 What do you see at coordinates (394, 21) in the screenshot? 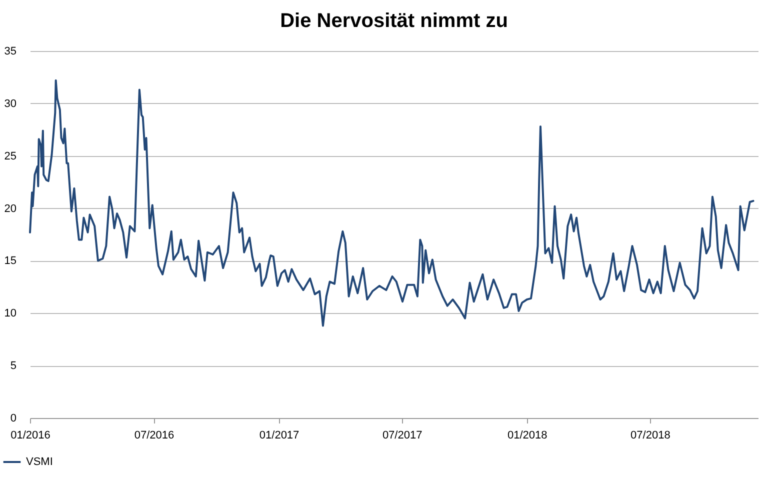
I see `chart-title: Die Nervosität nimmt zu` at bounding box center [394, 21].